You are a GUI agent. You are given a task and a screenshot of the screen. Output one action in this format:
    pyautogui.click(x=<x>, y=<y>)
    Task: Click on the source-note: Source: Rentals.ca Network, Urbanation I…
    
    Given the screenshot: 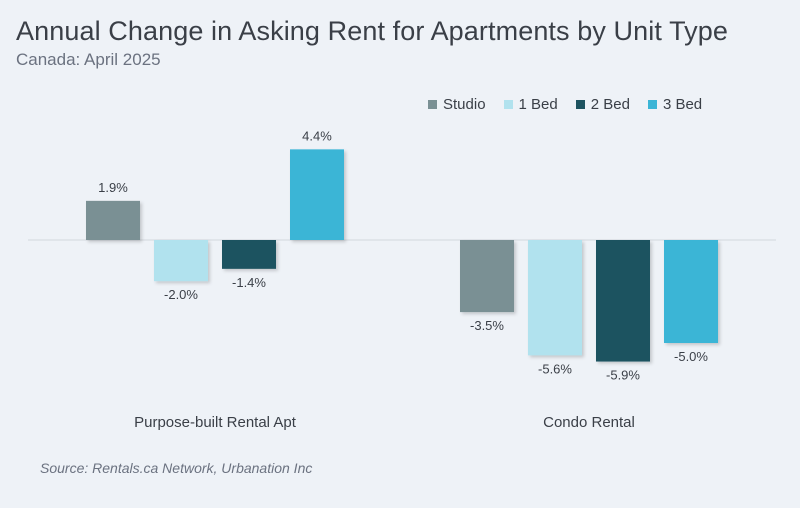 What is the action you would take?
    pyautogui.click(x=176, y=468)
    